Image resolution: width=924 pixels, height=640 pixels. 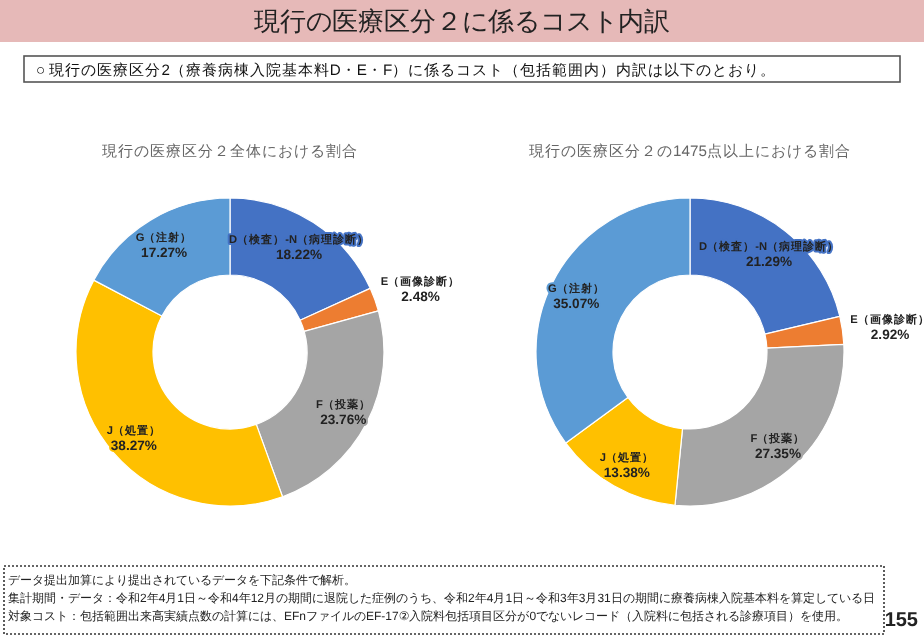 I want to click on text: 現行の医療区分２に係るコスト内訳, so click(x=462, y=21).